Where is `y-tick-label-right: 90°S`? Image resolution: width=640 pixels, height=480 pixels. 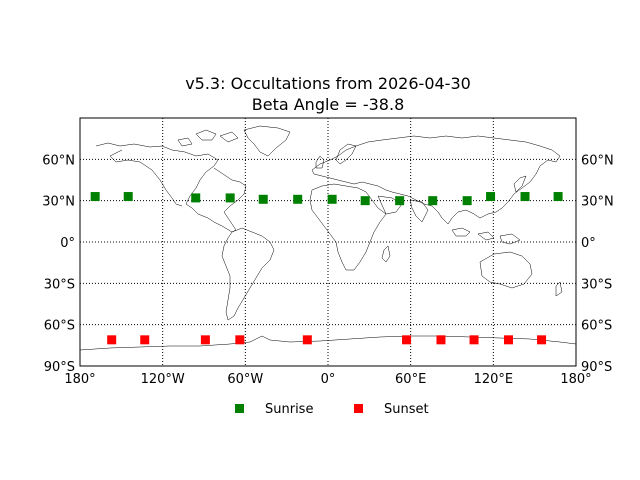
y-tick-label-right: 90°S is located at coordinates (596, 367).